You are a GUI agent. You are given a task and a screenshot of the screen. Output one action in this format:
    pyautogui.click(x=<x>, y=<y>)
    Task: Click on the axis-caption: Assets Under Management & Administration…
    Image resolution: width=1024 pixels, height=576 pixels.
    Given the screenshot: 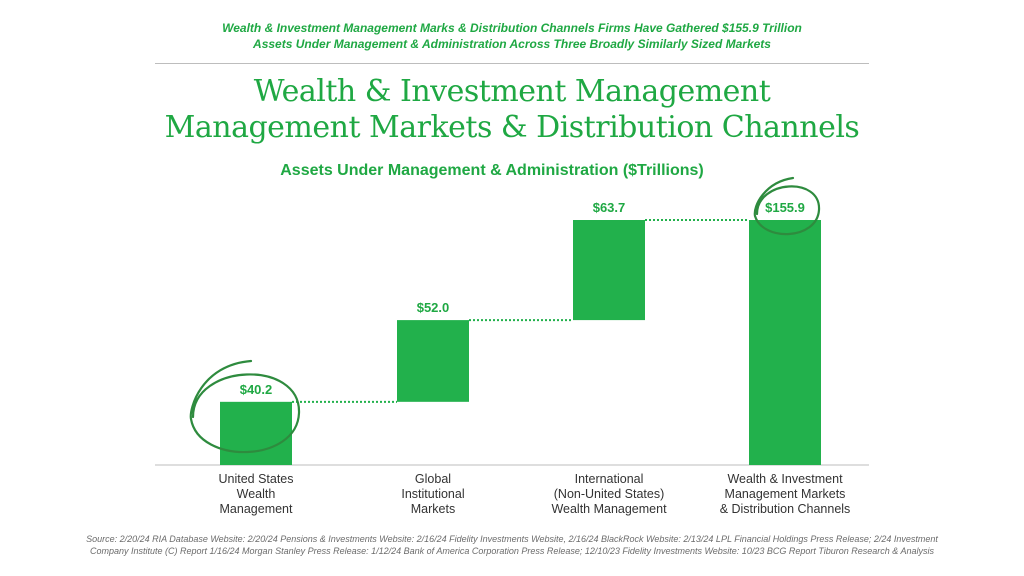 What is the action you would take?
    pyautogui.click(x=492, y=170)
    